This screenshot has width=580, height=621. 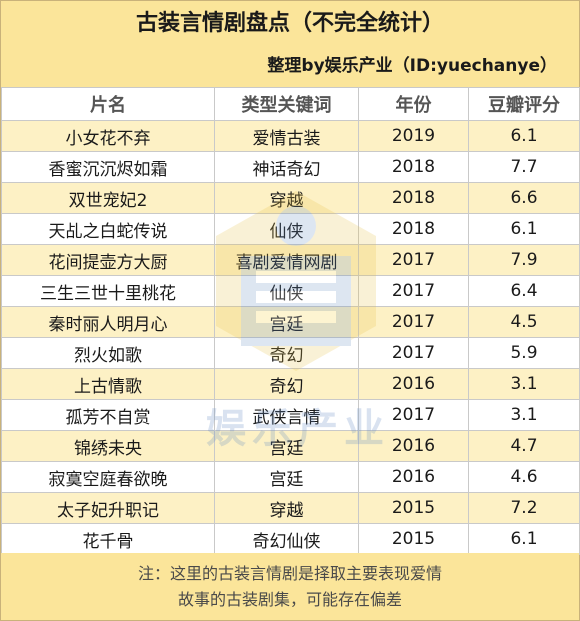 I want to click on table-row: 秦时丽人明月心 宫廷 2017 4.5, so click(x=290, y=322).